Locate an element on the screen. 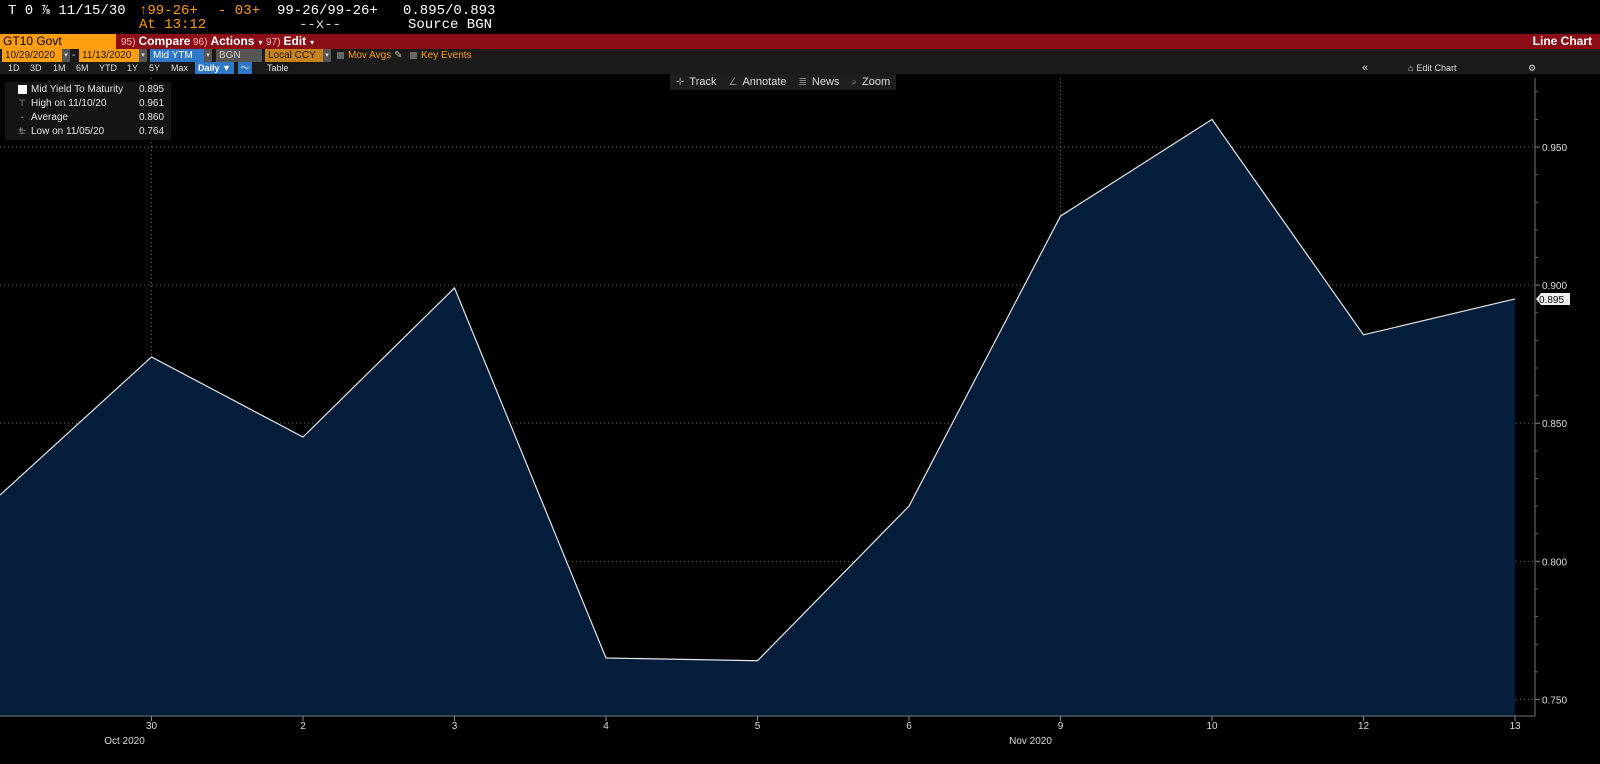 The width and height of the screenshot is (1600, 764). range-ytd: YTD is located at coordinates (108, 68).